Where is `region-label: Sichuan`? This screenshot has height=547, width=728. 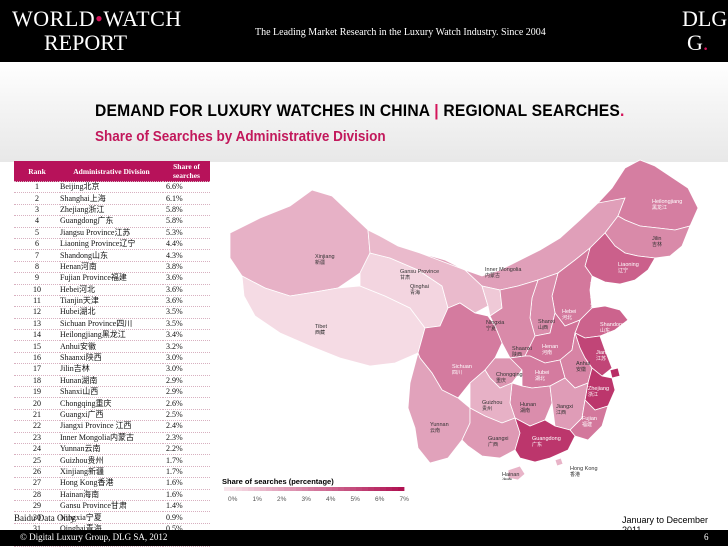 region-label: Sichuan is located at coordinates (462, 367).